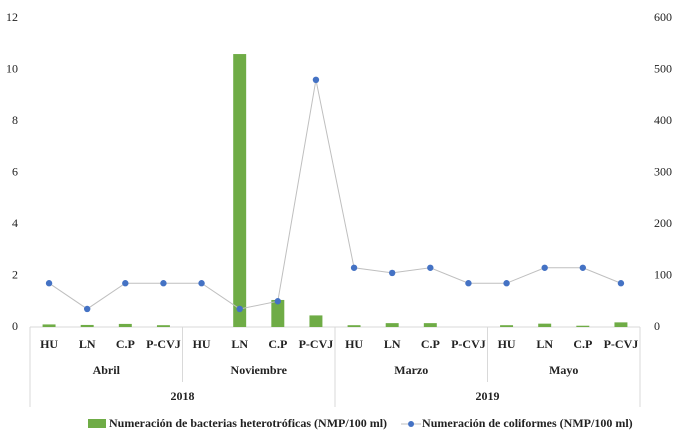 This screenshot has width=675, height=430. I want to click on supergroup-label: 2018, so click(183, 396).